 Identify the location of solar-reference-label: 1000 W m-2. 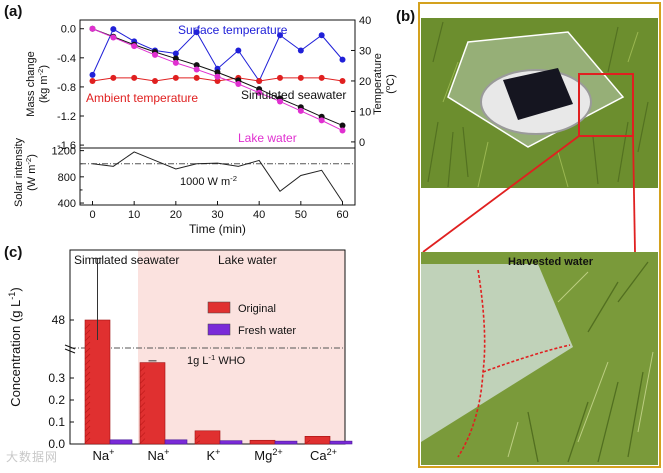
(208, 181).